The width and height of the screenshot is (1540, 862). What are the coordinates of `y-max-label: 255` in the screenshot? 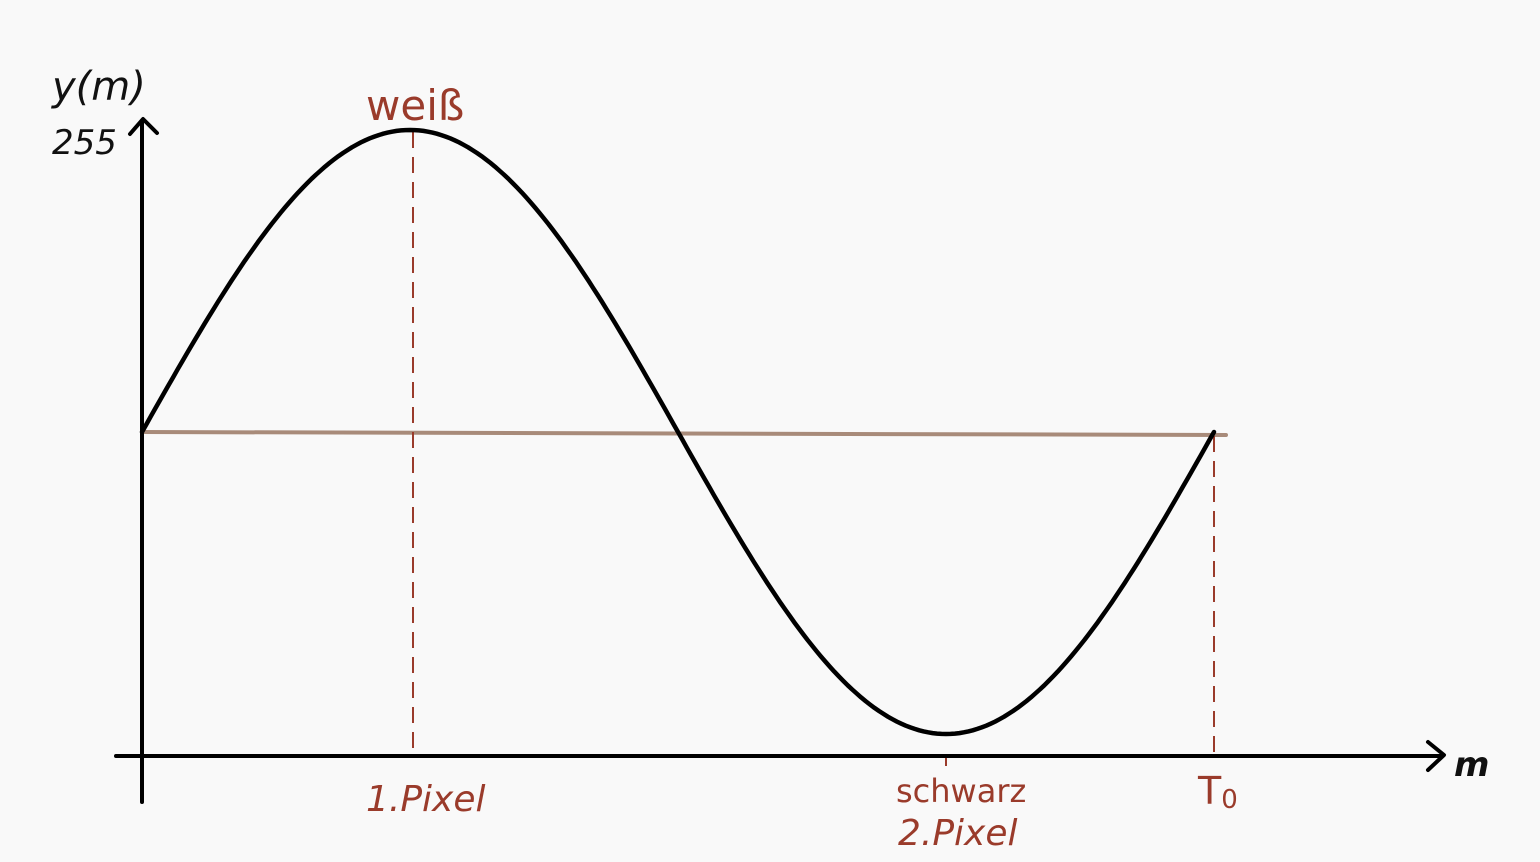 It's located at (84, 143).